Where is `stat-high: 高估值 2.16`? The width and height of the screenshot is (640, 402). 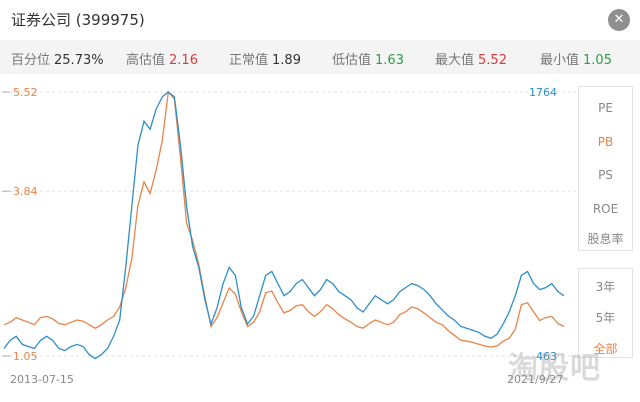
stat-high: 高估值 2.16 is located at coordinates (162, 58).